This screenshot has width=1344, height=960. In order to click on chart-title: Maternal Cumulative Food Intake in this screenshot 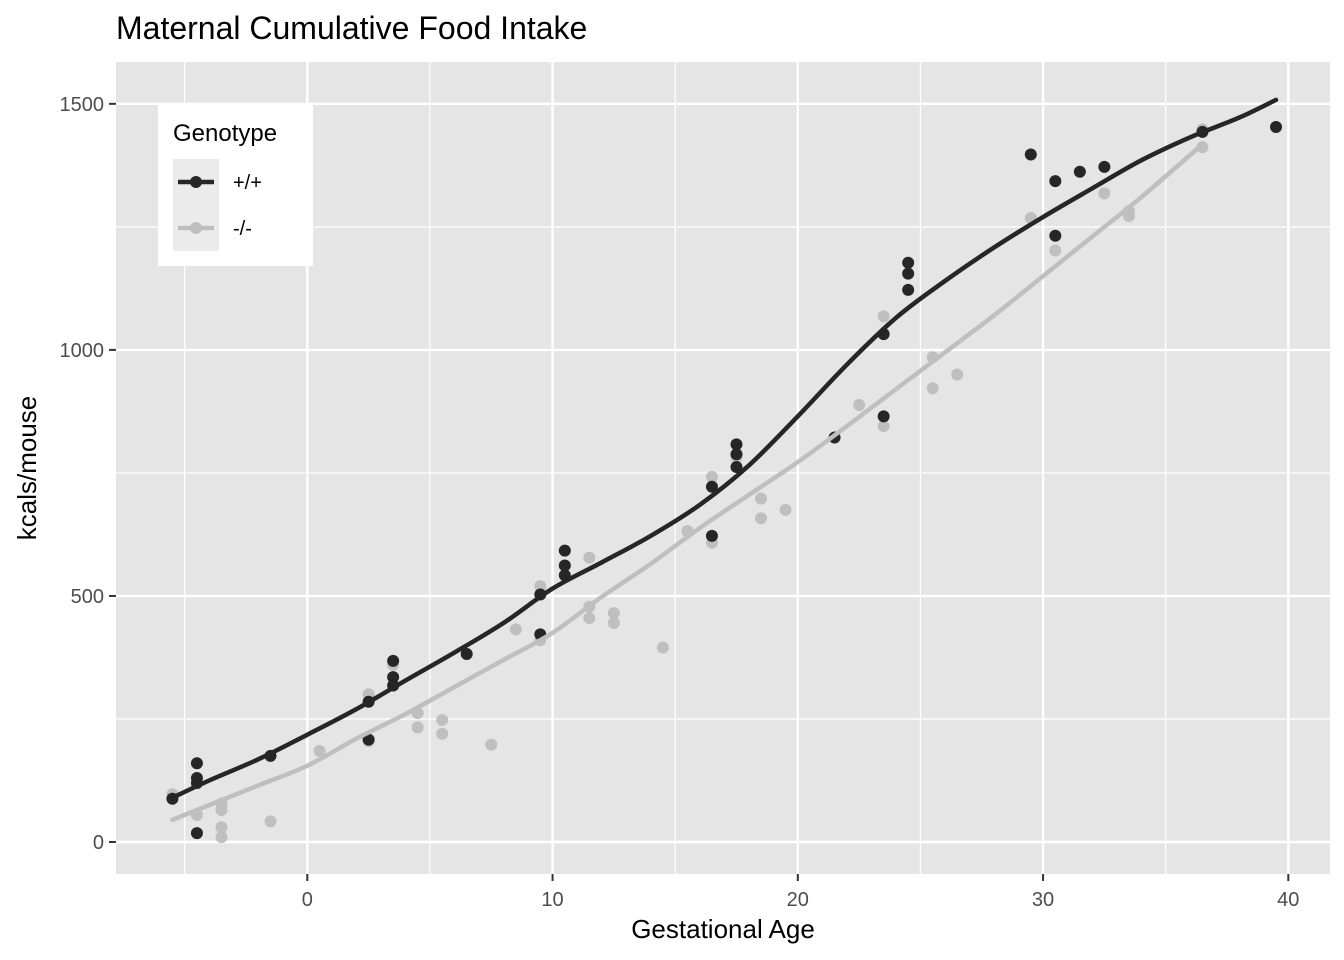, I will do `click(351, 28)`.